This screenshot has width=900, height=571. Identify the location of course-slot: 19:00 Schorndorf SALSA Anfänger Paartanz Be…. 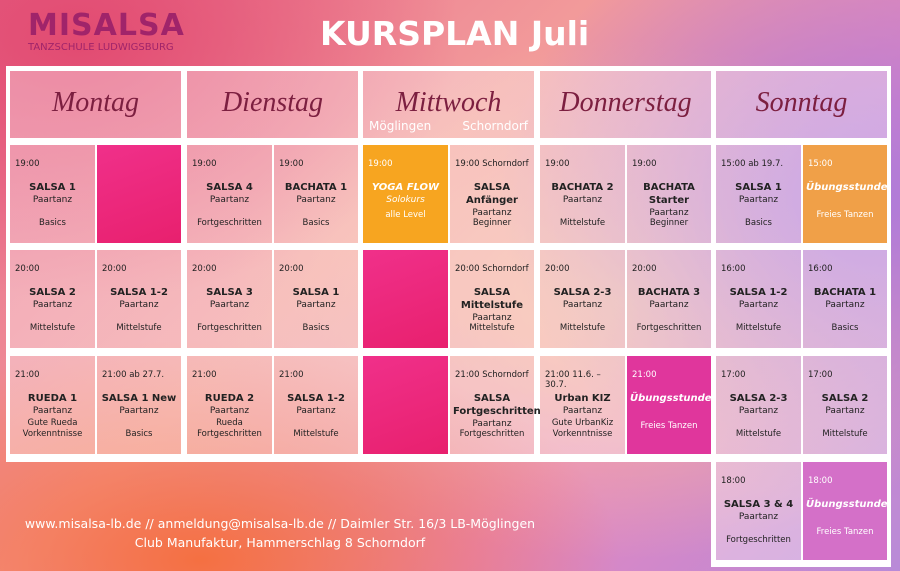
(492, 194).